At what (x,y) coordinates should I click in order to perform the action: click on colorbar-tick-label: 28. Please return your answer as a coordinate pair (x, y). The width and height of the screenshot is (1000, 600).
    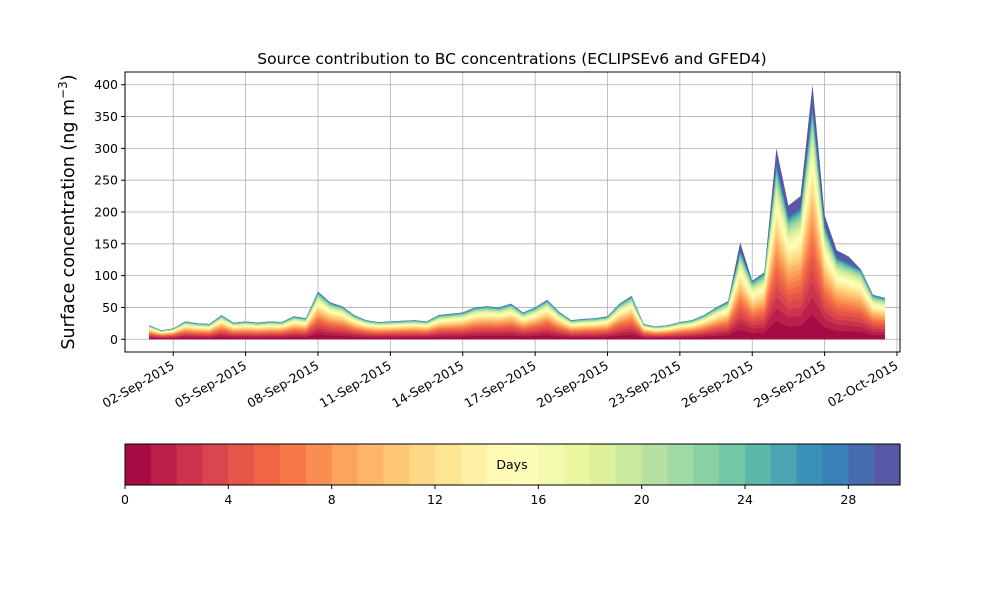
    Looking at the image, I should click on (848, 499).